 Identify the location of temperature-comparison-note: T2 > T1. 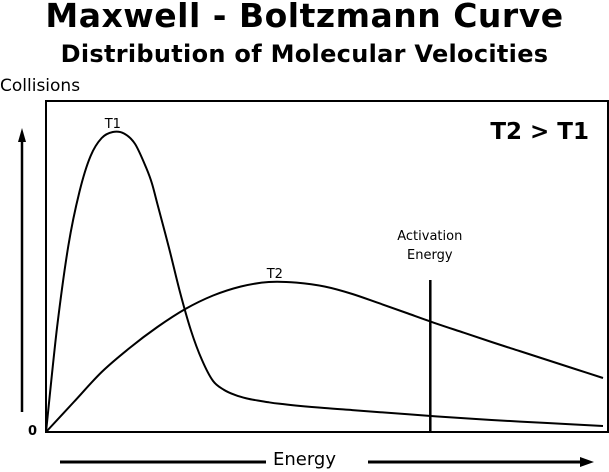
(539, 132).